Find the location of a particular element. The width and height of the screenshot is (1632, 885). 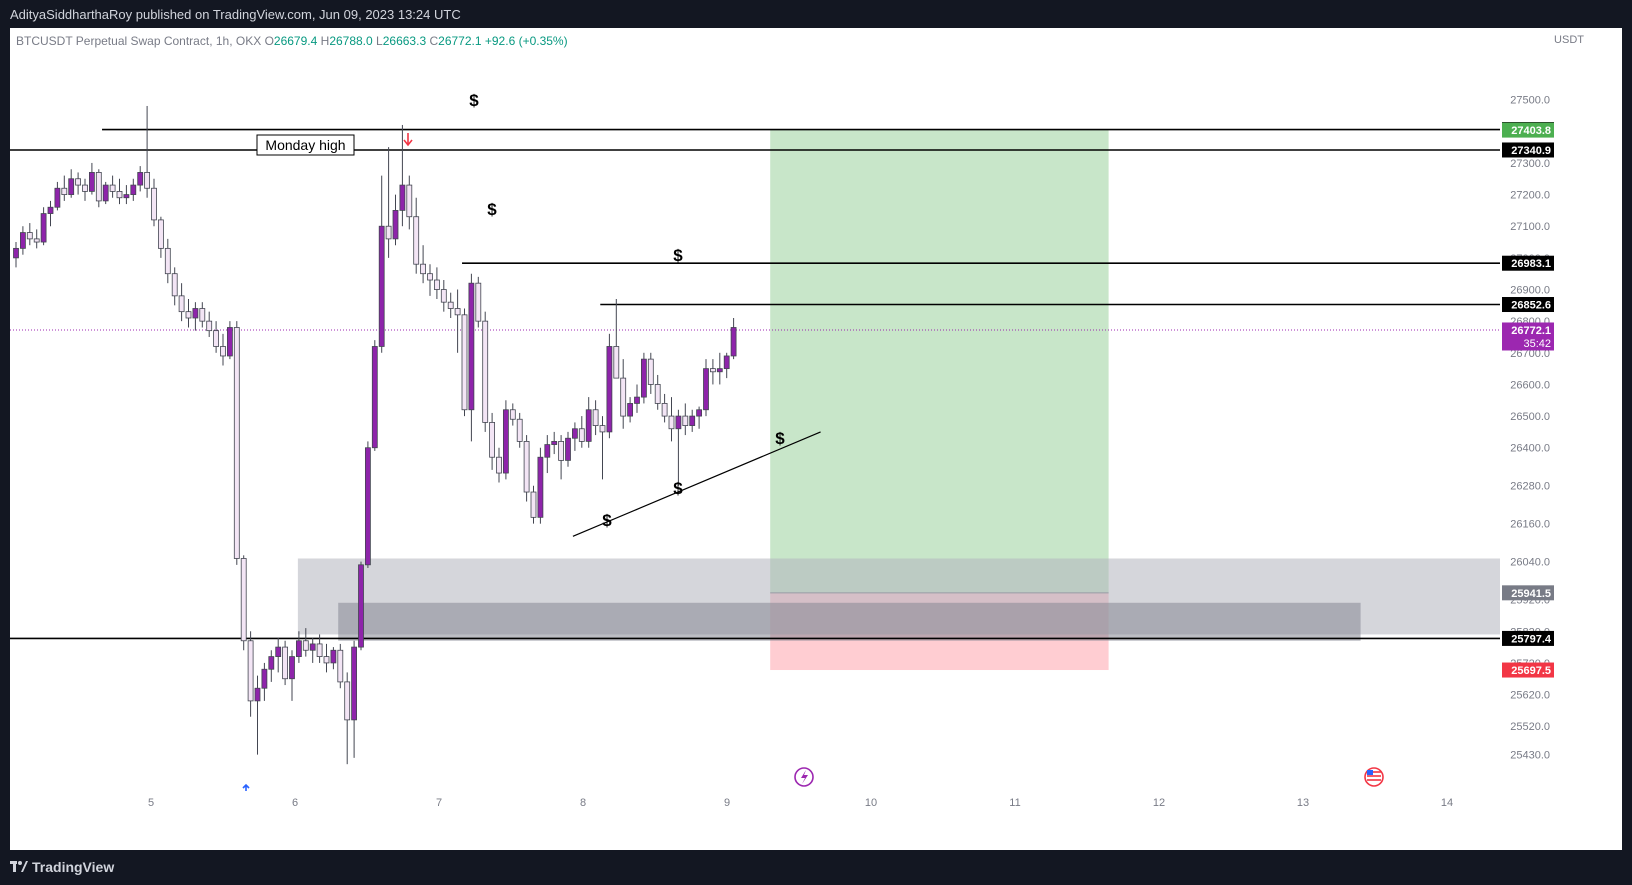

price-tick-label: 25520.0 is located at coordinates (1530, 727).